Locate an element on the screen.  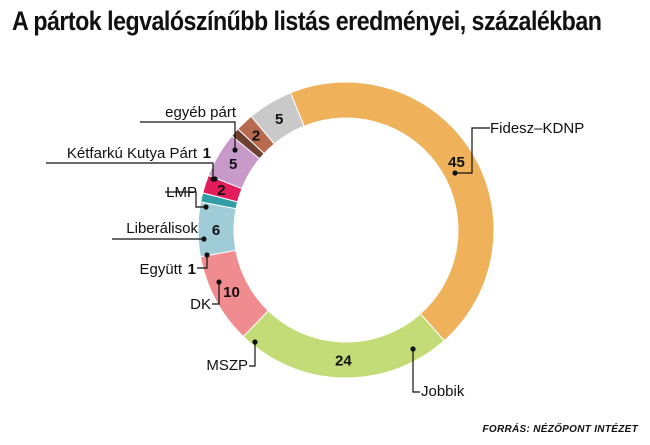
slice-label-10: egyéb párt is located at coordinates (201, 112).